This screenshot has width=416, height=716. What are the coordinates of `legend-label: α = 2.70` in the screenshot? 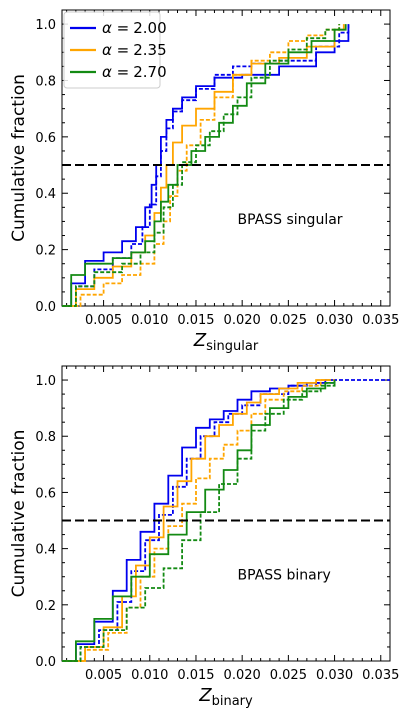 It's located at (134, 72).